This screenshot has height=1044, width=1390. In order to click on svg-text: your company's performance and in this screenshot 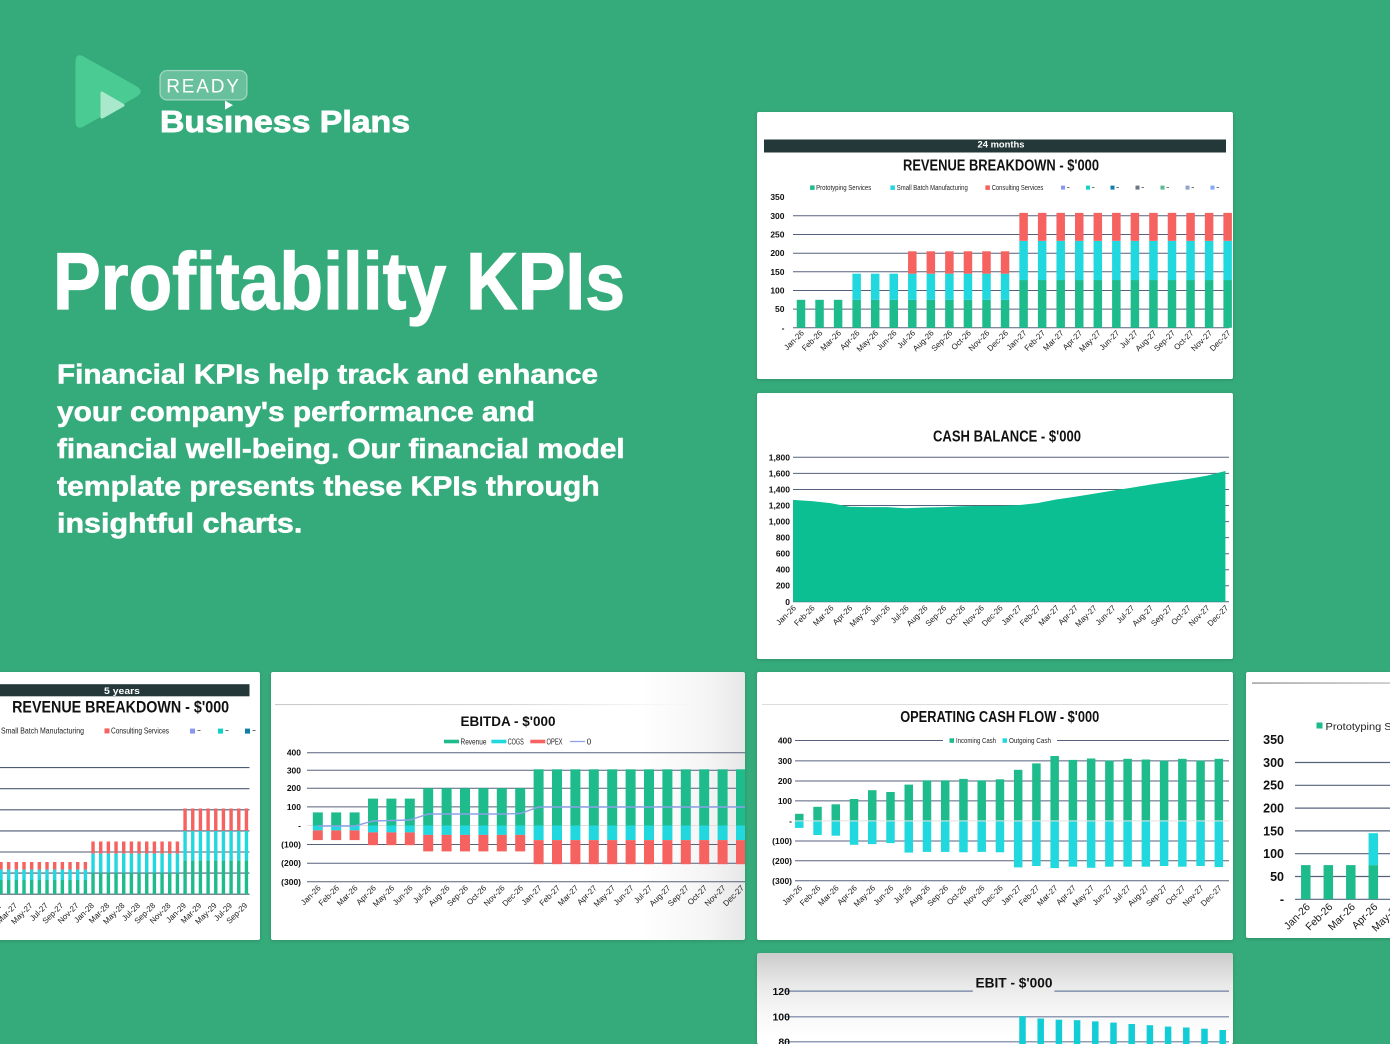, I will do `click(296, 411)`.